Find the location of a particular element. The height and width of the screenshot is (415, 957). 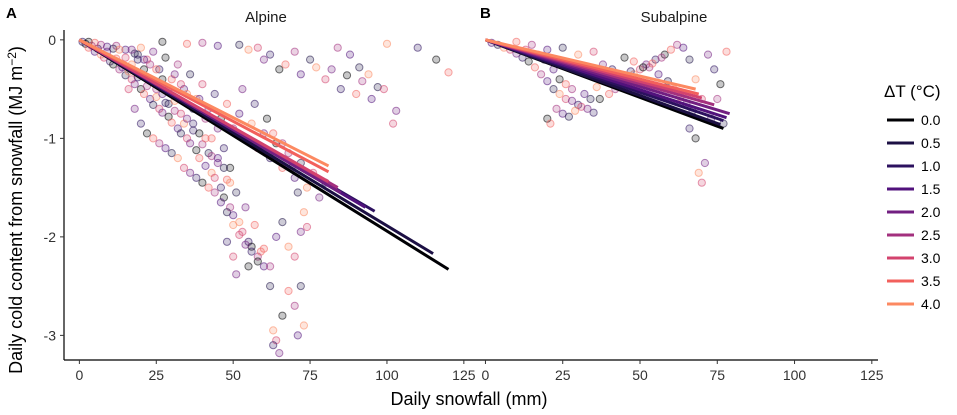

subalpine-axes: 0 25 50 75 100 125 is located at coordinates (677, 371).